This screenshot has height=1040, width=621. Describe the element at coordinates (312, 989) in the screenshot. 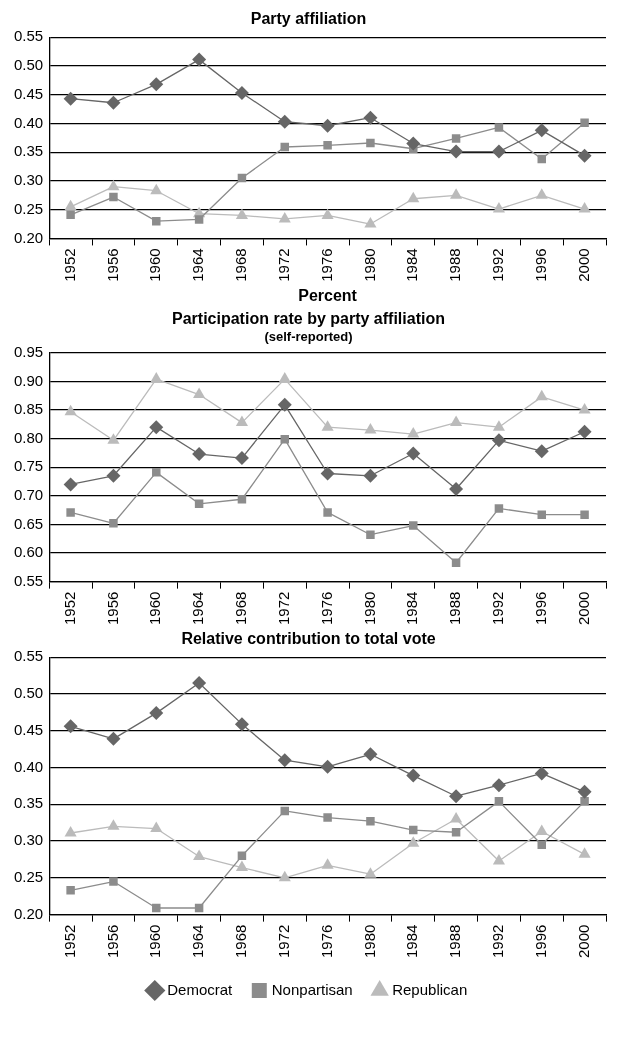

I see `legend-label: Nonpartisan` at that location.